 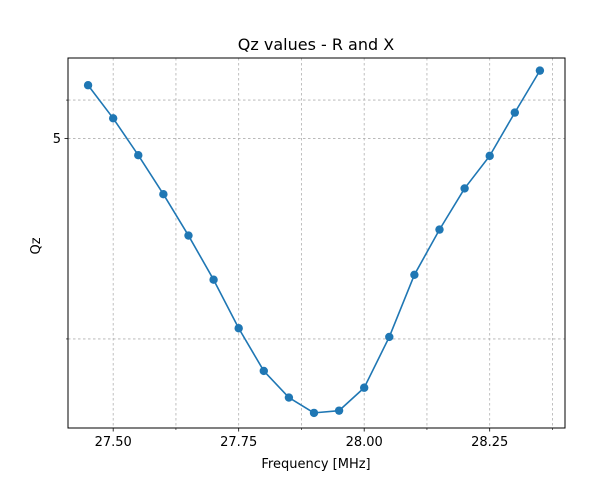 I want to click on x-tick-label: 27.50, so click(x=113, y=442).